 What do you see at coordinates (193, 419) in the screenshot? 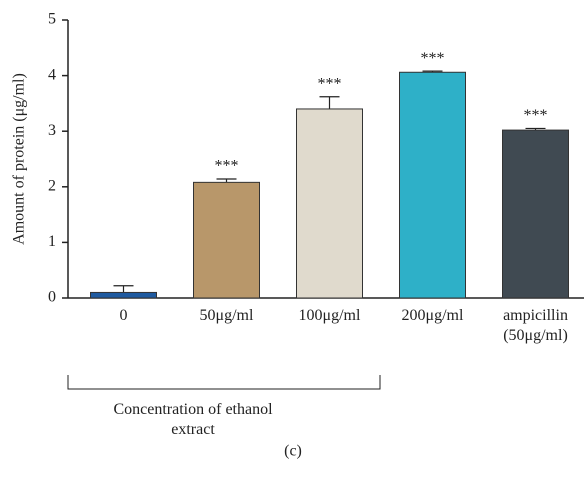
I see `group-label: Concentration of ethanol extract` at bounding box center [193, 419].